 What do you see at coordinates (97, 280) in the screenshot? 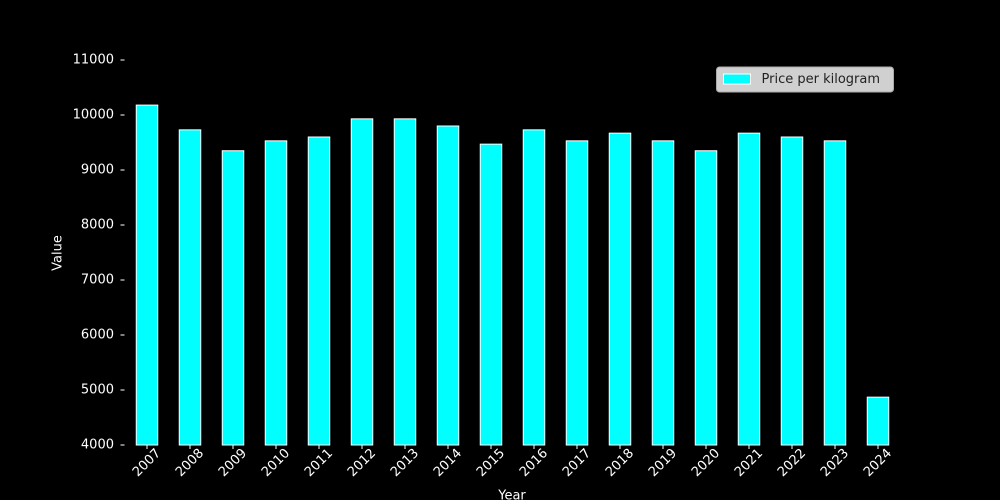
I see `y-tick-label: 7000` at bounding box center [97, 280].